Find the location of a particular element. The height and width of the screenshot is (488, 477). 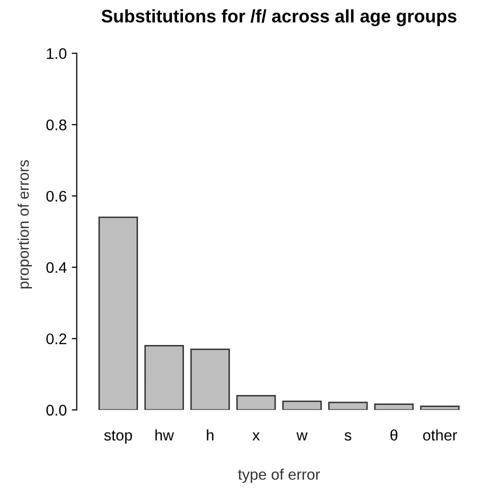

y-tick-label: 1.0 is located at coordinates (56, 53).